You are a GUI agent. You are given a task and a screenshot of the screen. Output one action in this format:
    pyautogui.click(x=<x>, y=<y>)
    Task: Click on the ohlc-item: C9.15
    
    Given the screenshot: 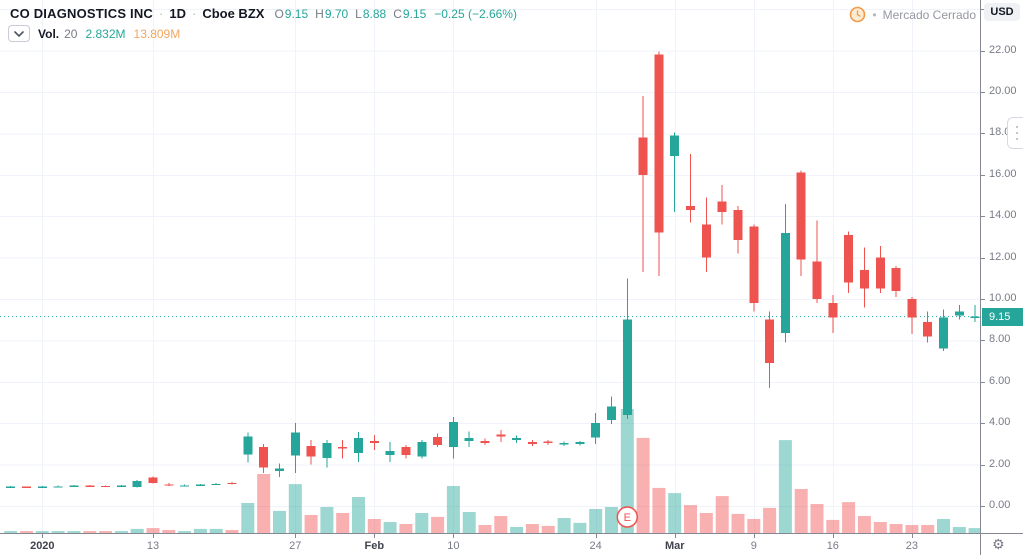 What is the action you would take?
    pyautogui.click(x=409, y=14)
    